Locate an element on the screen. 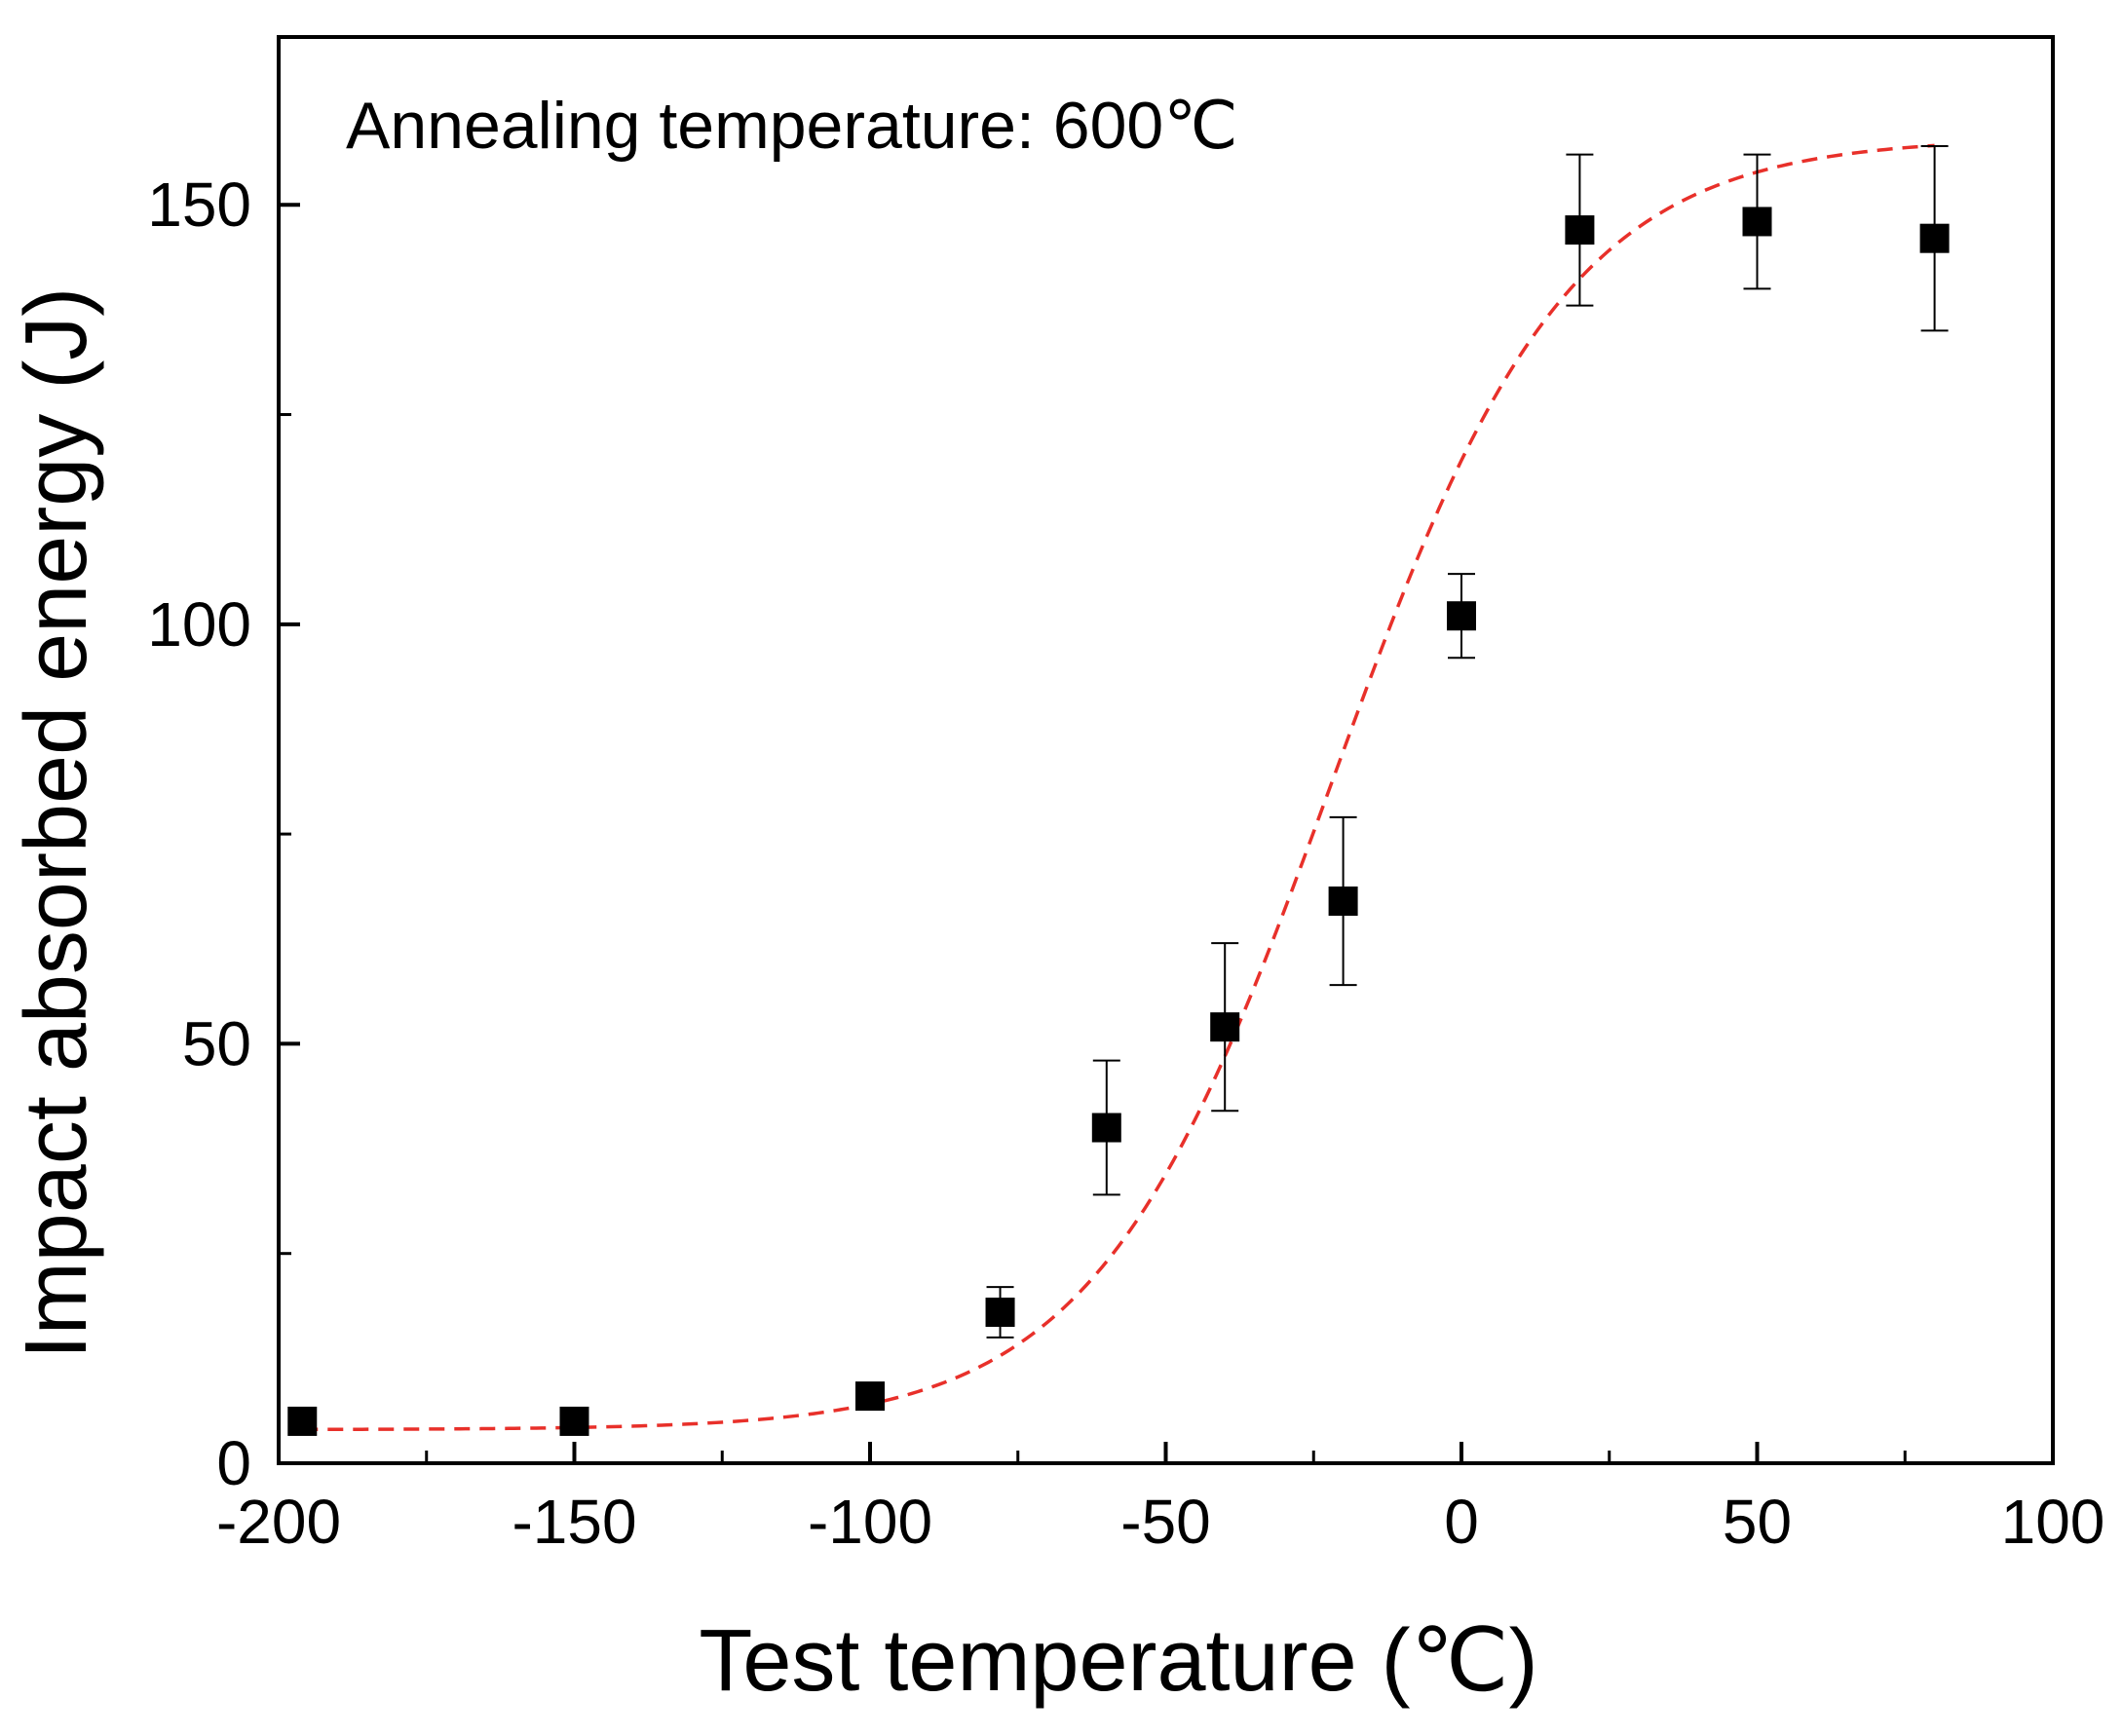 The image size is (2123, 1736). annotation-text: Annealing temperature: 600℃ is located at coordinates (792, 126).